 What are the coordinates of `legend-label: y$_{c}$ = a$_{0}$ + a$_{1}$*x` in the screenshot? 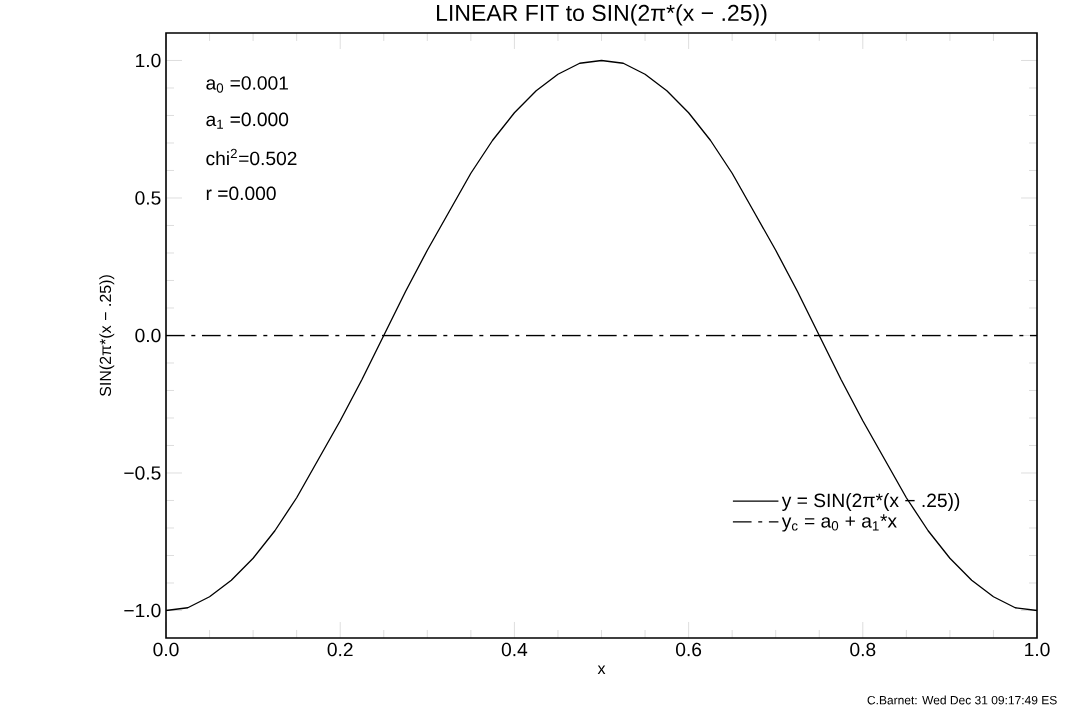 It's located at (839, 523).